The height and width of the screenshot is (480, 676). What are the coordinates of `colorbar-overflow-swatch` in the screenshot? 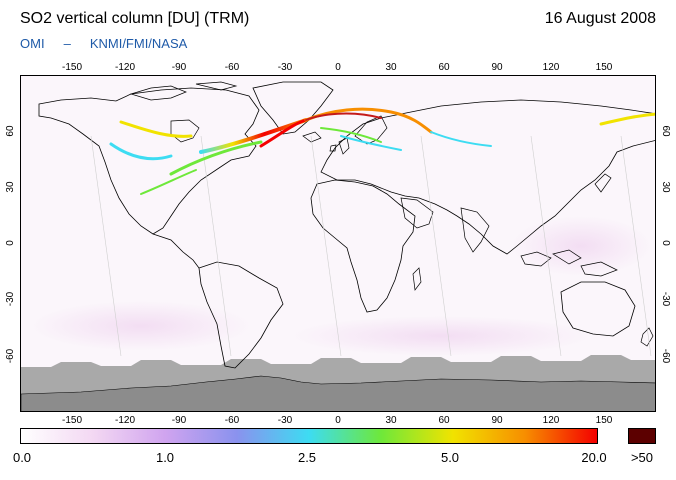 It's located at (642, 436).